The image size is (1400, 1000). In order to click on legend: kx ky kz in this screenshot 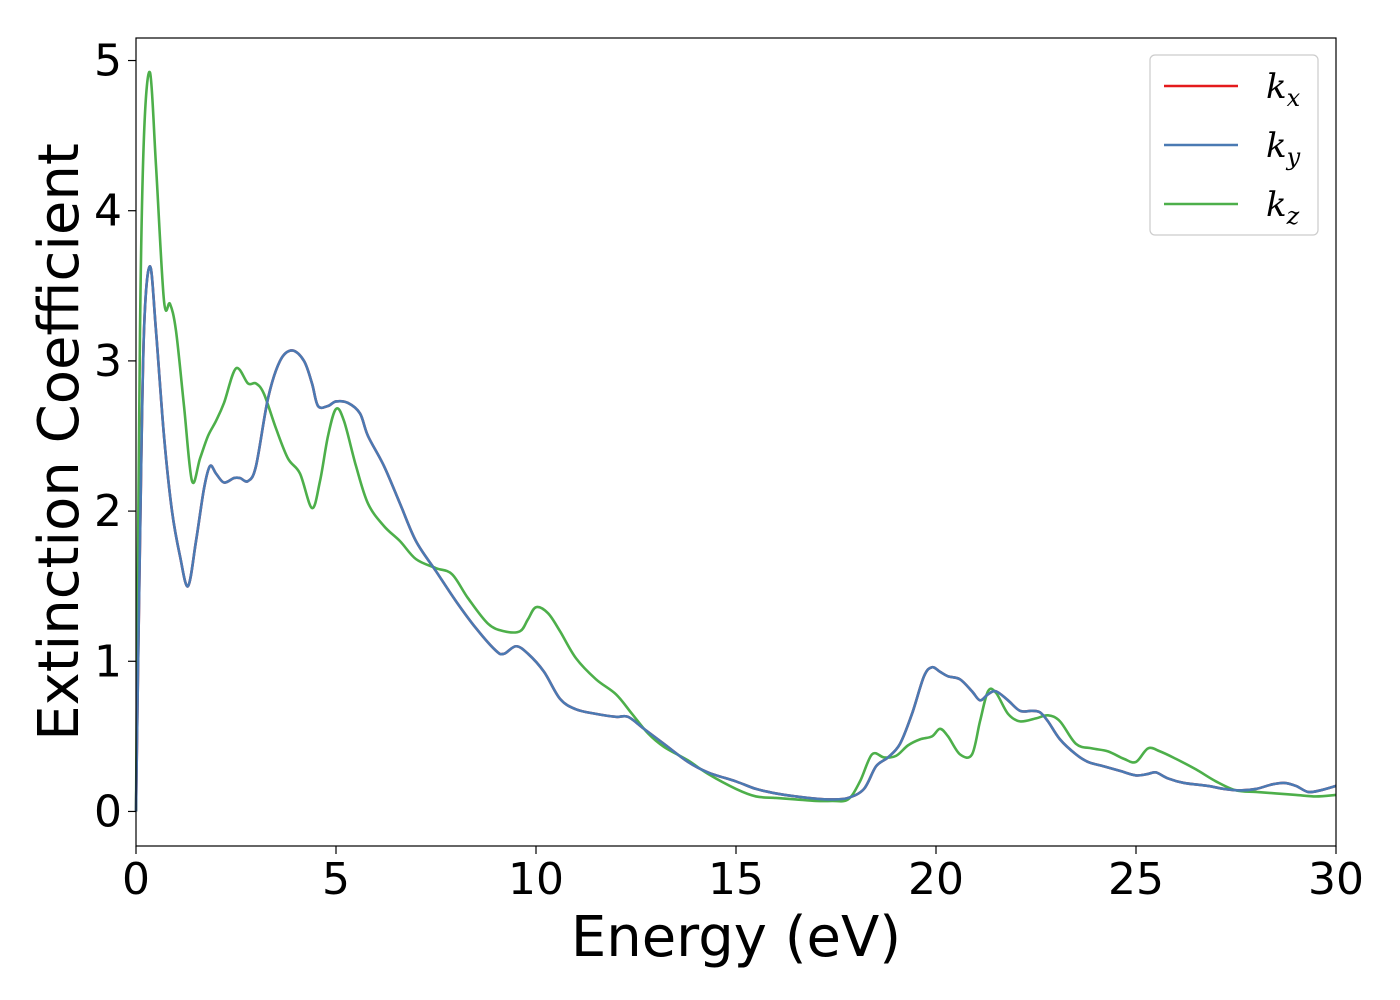, I will do `click(1234, 145)`.